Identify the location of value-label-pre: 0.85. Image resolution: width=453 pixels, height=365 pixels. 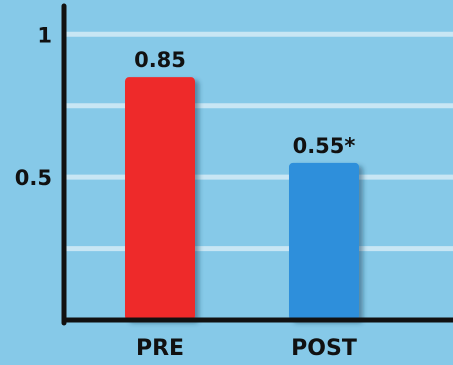
(160, 60).